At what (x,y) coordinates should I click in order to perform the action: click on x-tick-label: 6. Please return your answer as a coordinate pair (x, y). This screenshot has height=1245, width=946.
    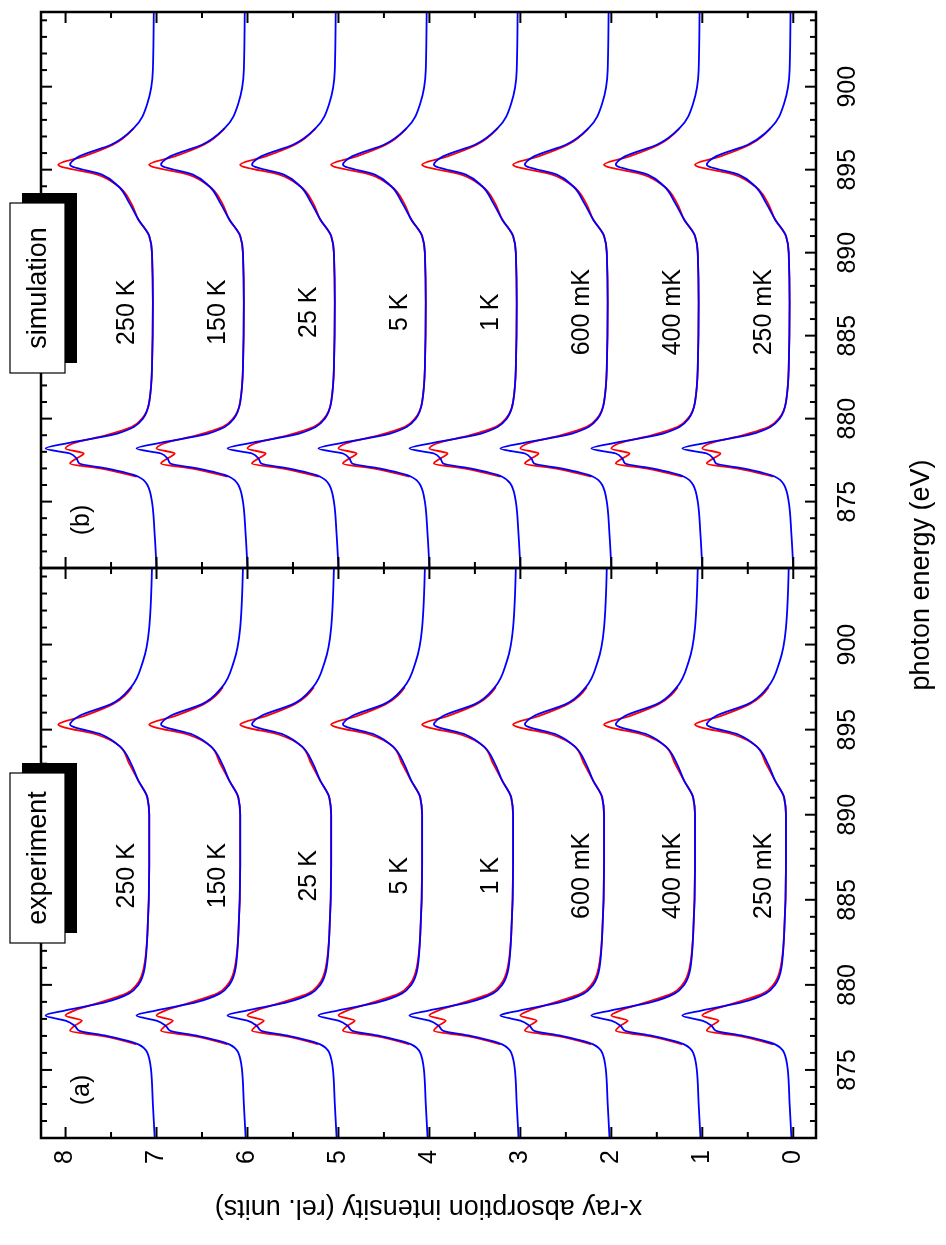
    Looking at the image, I should click on (245, 1157).